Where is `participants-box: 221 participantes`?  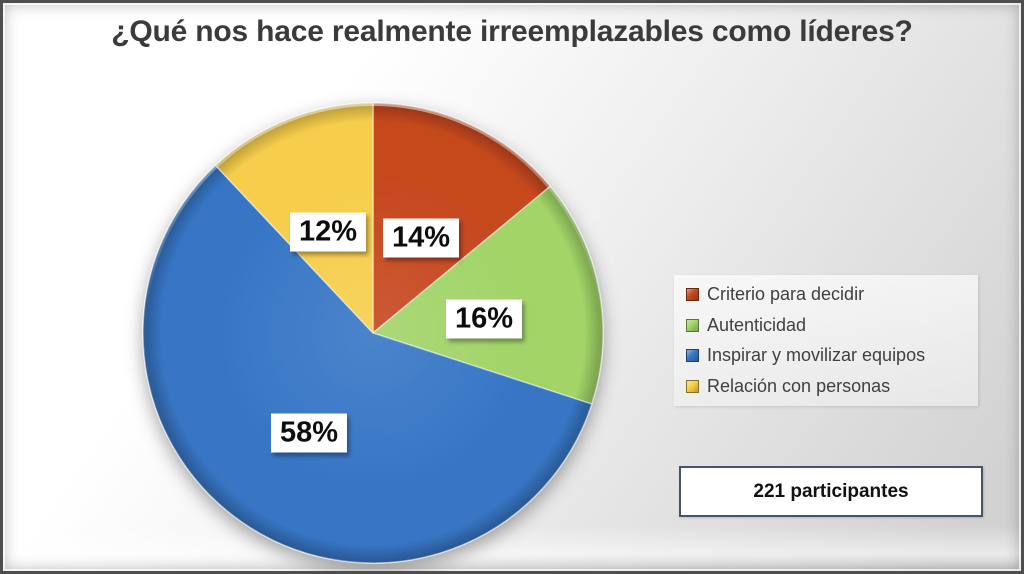
participants-box: 221 participantes is located at coordinates (831, 491).